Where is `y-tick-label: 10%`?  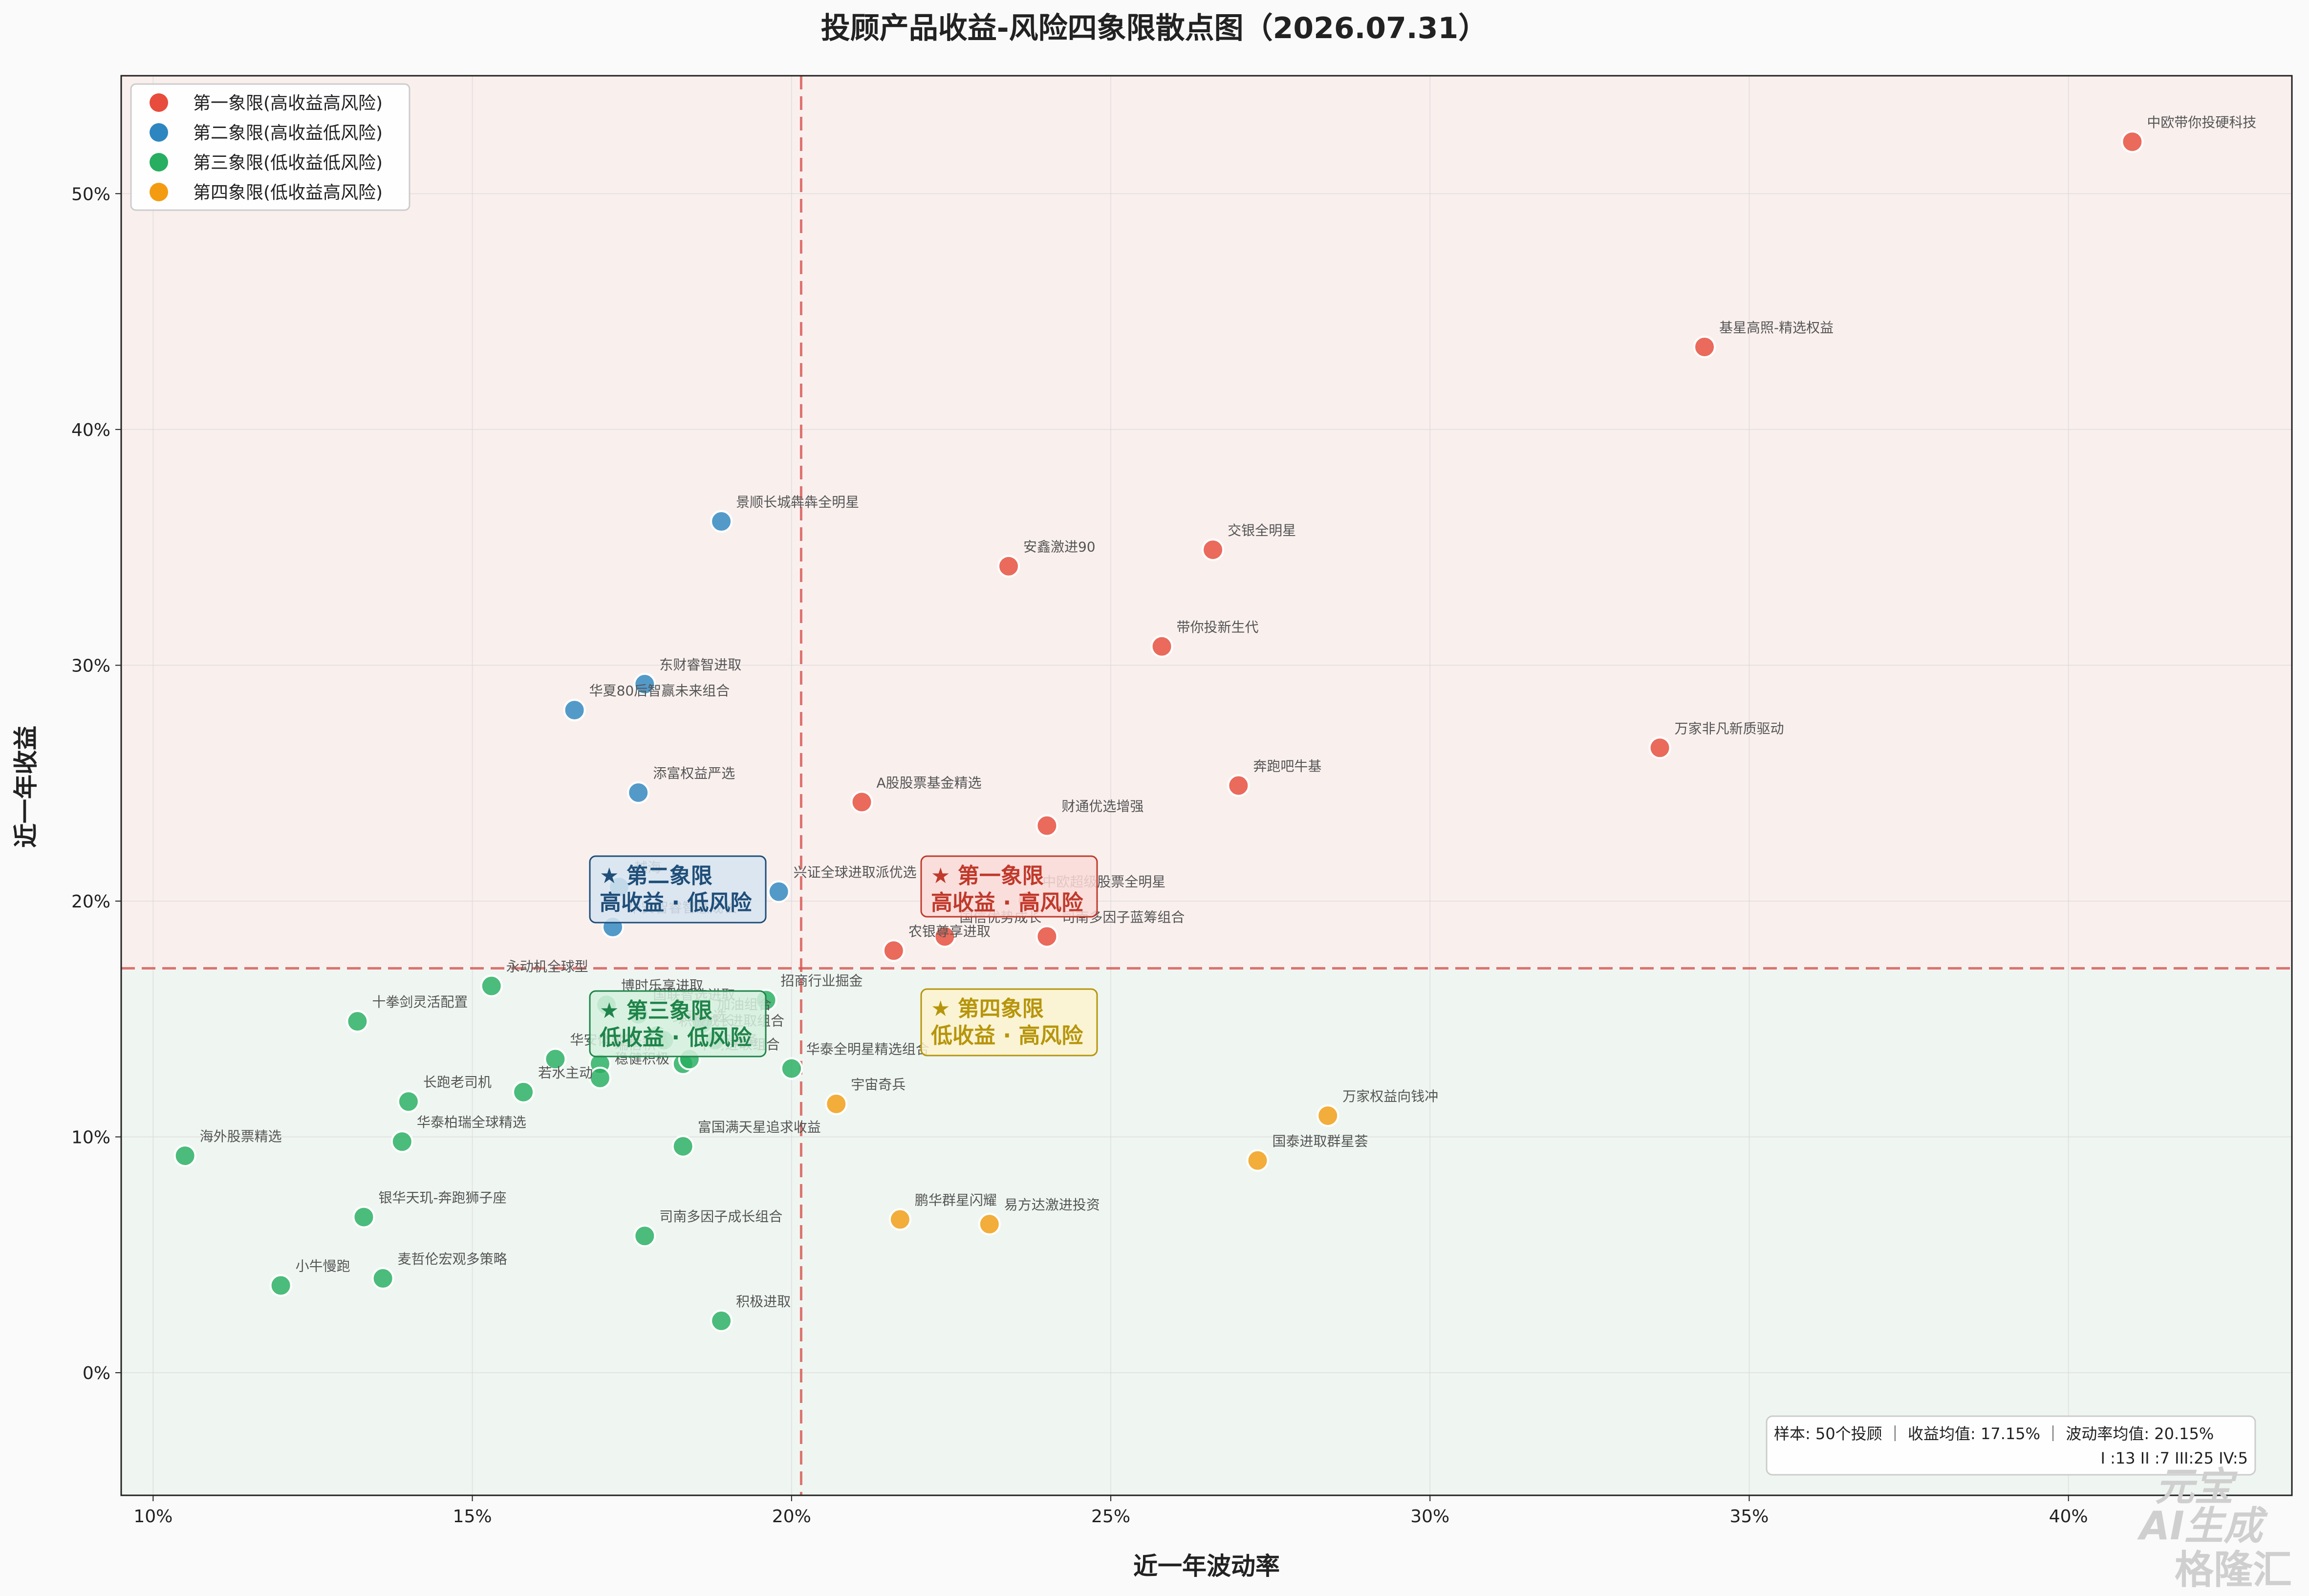 y-tick-label: 10% is located at coordinates (90, 1138).